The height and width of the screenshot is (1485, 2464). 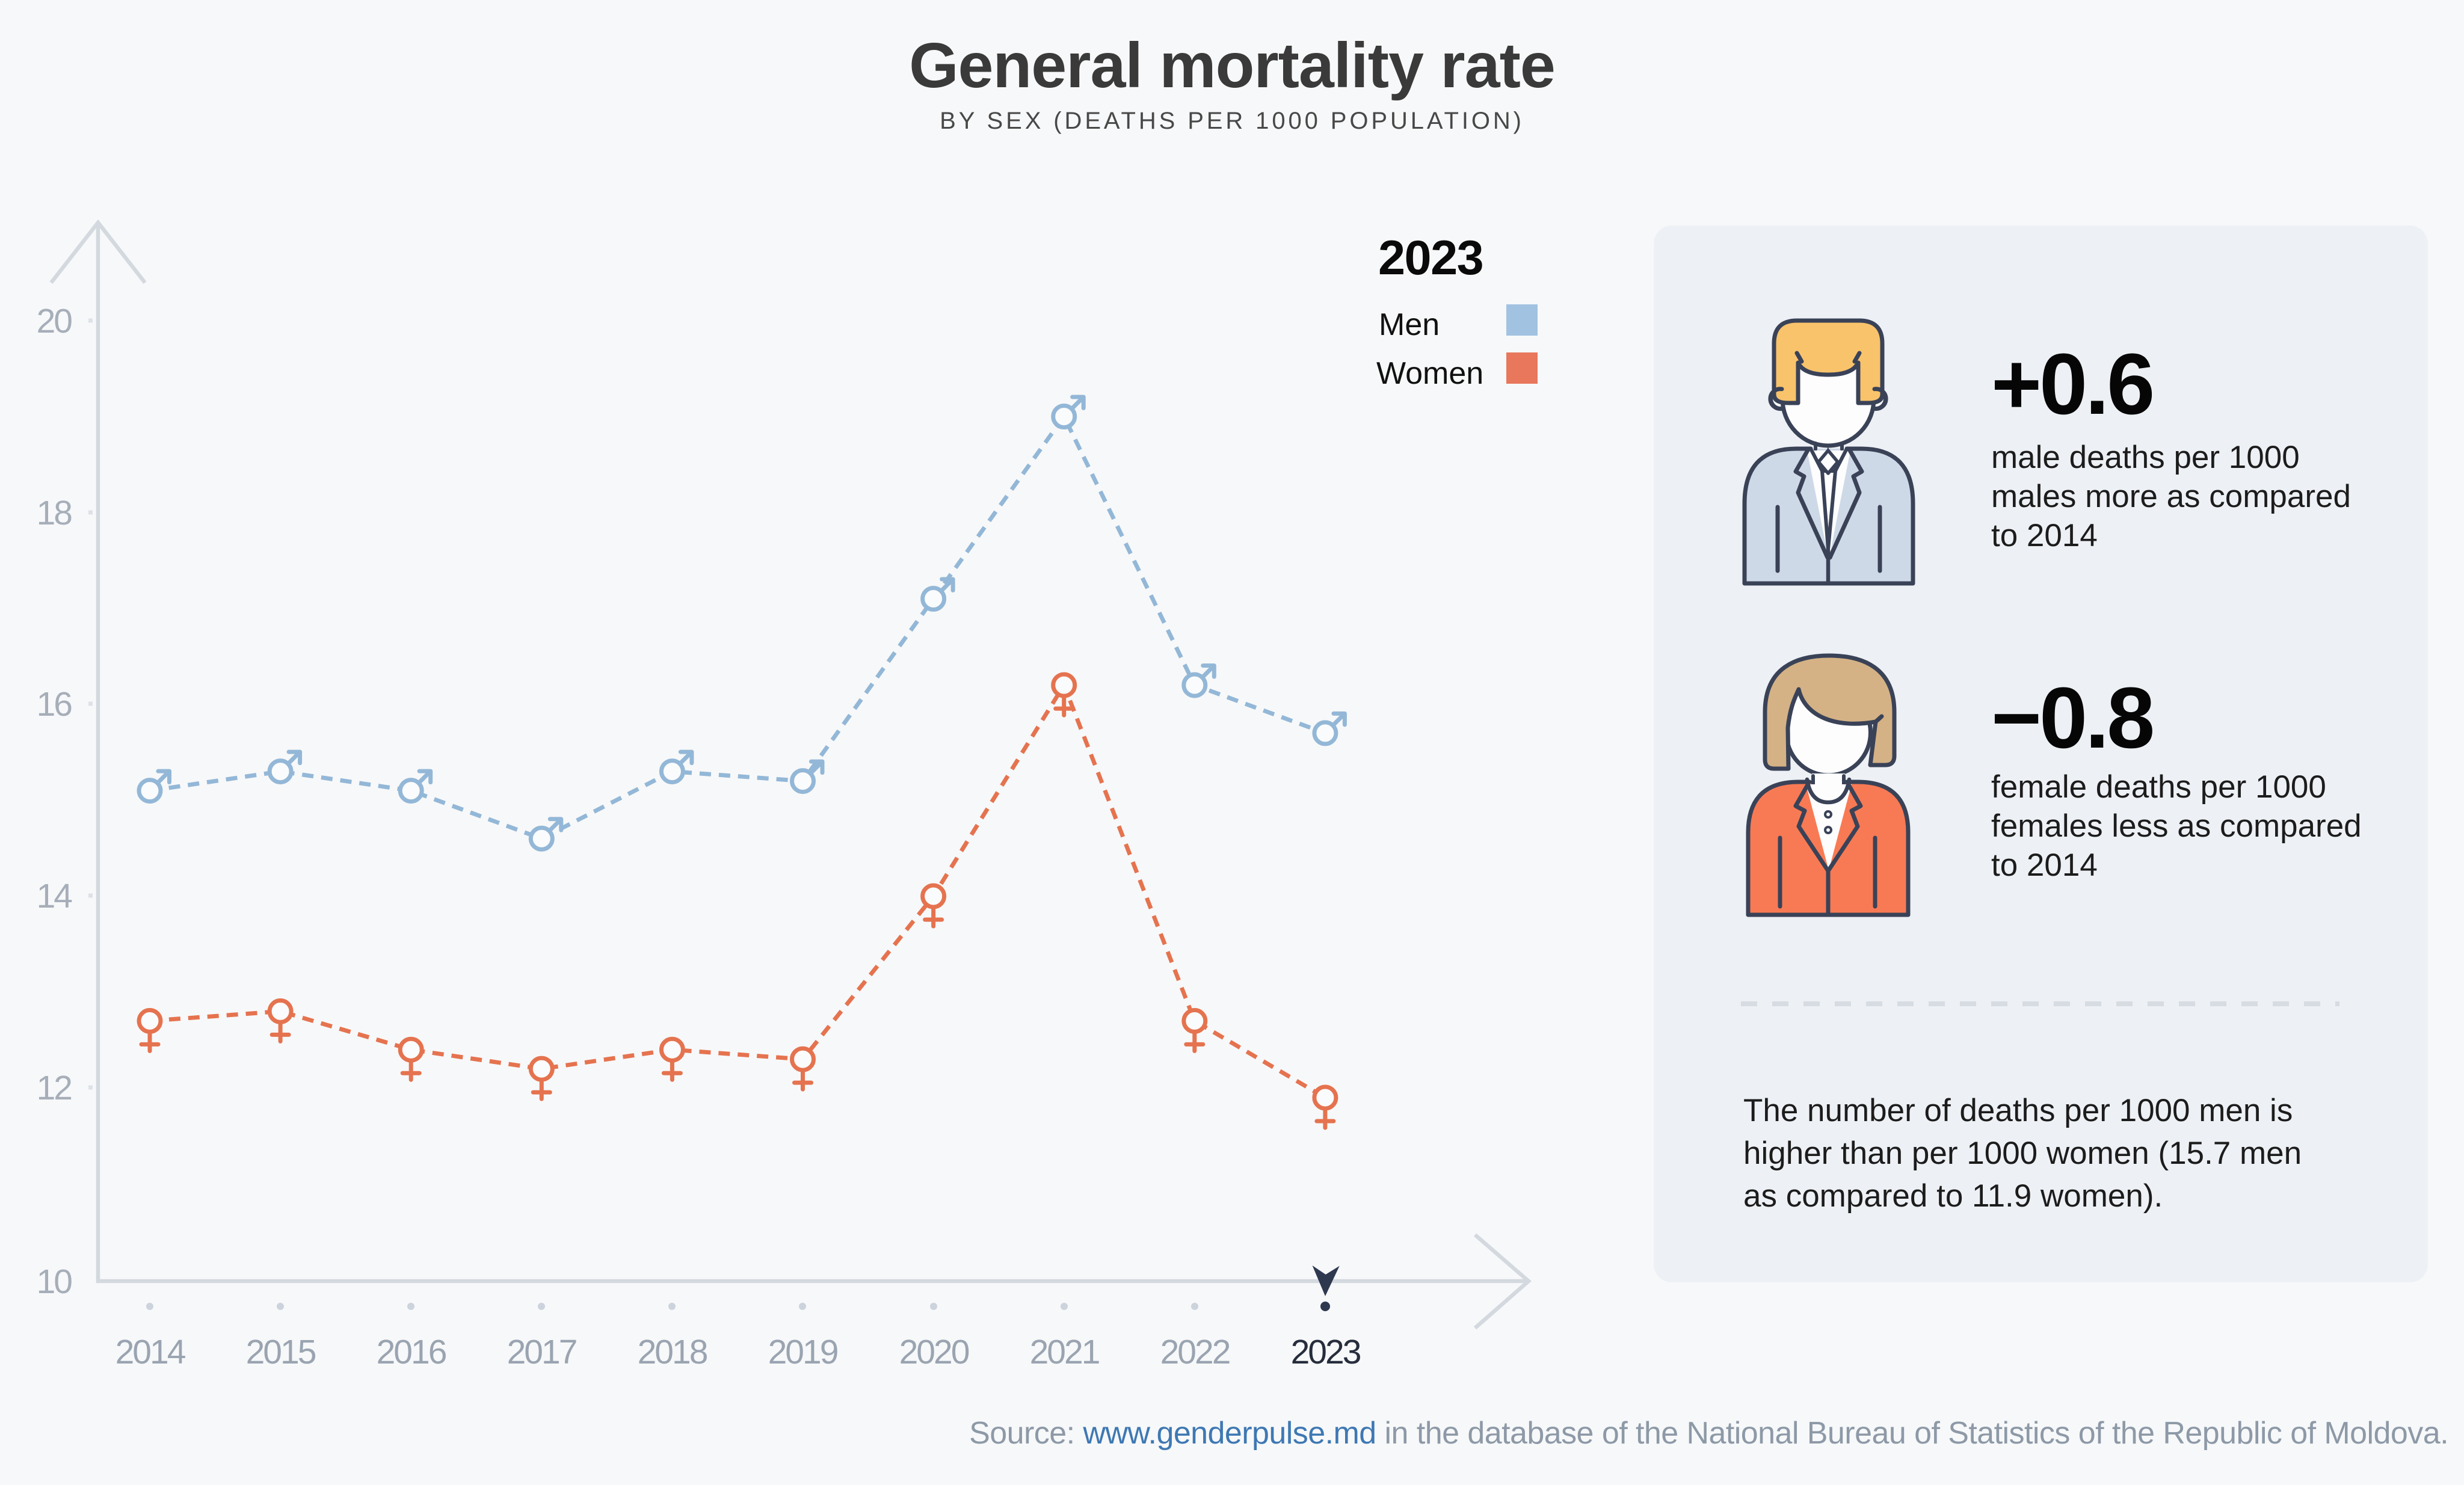 I want to click on svg-text: 2016, so click(x=412, y=1352).